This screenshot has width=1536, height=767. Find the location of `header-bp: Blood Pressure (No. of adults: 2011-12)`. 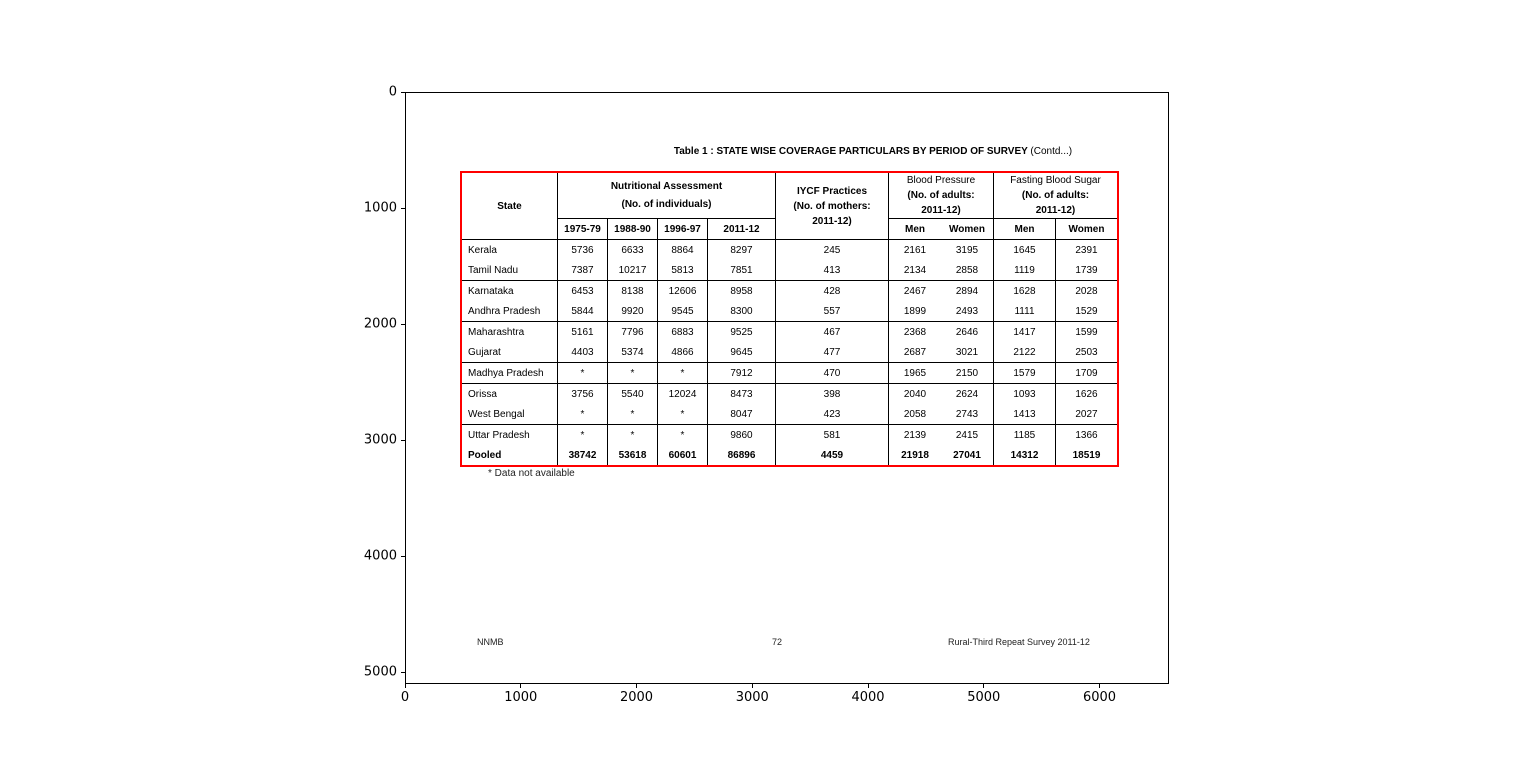

header-bp: Blood Pressure (No. of adults: 2011-12) is located at coordinates (941, 195).